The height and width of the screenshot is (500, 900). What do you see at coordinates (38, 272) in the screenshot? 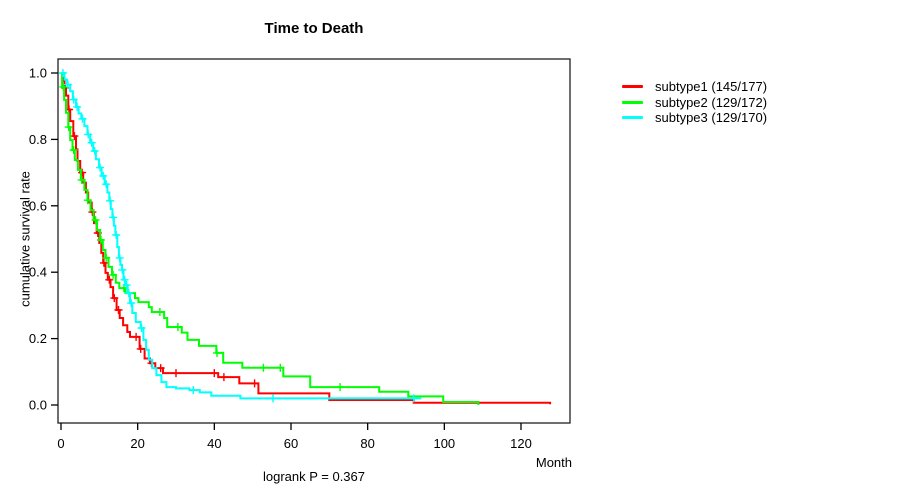
I see `y-tick-label: 0.4` at bounding box center [38, 272].